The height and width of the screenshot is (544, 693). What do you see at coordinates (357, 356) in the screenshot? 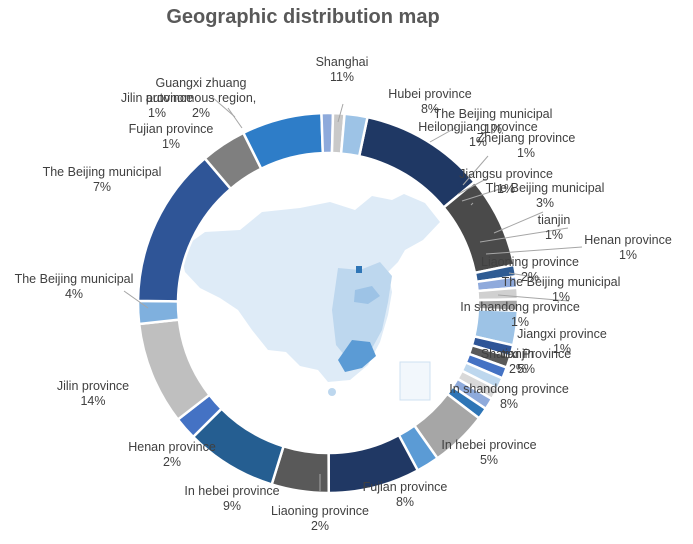
I see `china-map-coastal-highlight` at bounding box center [357, 356].